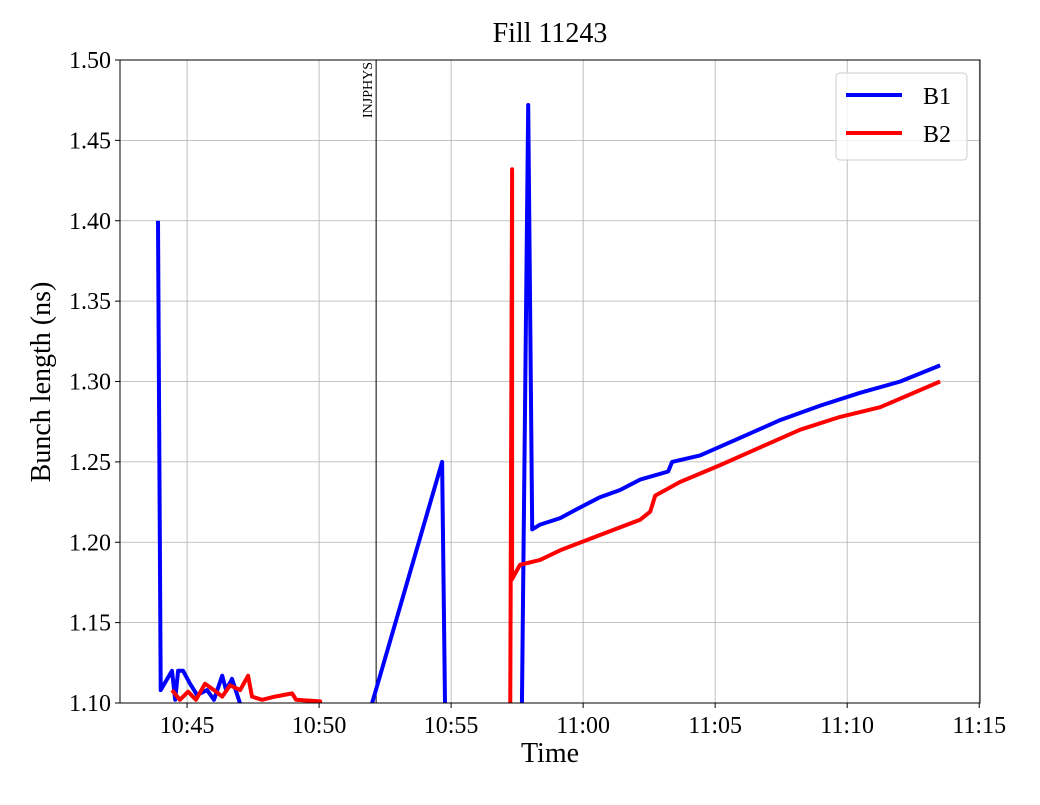  Describe the element at coordinates (90, 624) in the screenshot. I see `y-tick-label: 1.15` at that location.